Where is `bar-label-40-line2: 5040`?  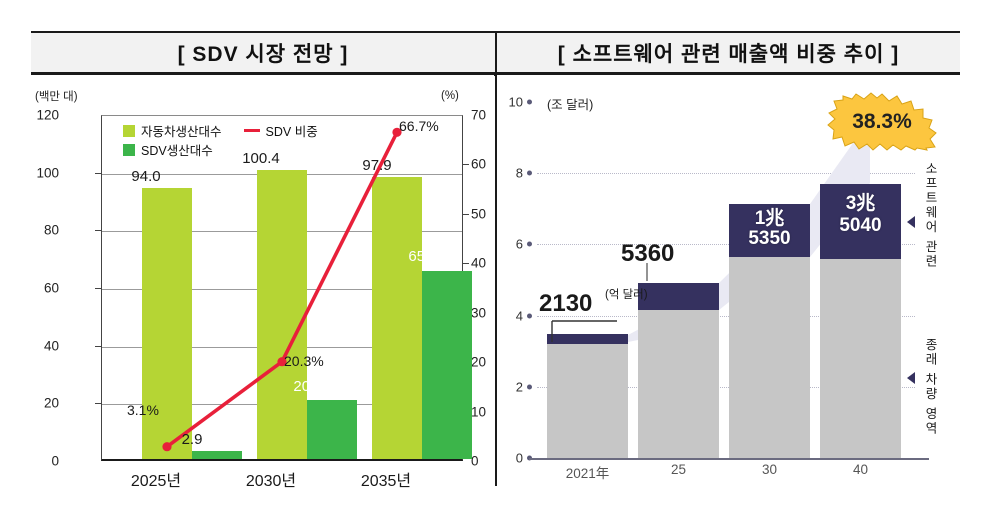
bar-label-40-line2: 5040 is located at coordinates (860, 225).